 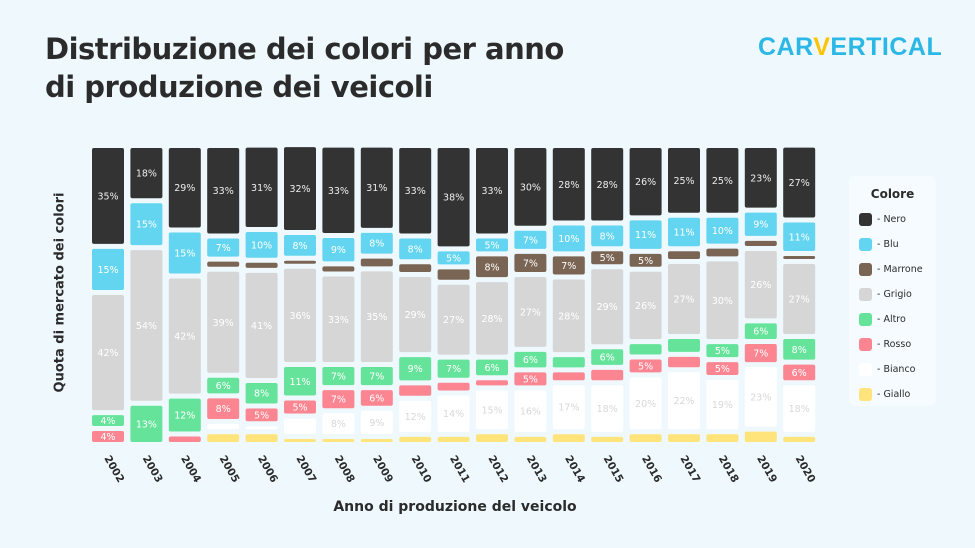 What do you see at coordinates (223, 322) in the screenshot?
I see `bar-segment-grigio-2005` at bounding box center [223, 322].